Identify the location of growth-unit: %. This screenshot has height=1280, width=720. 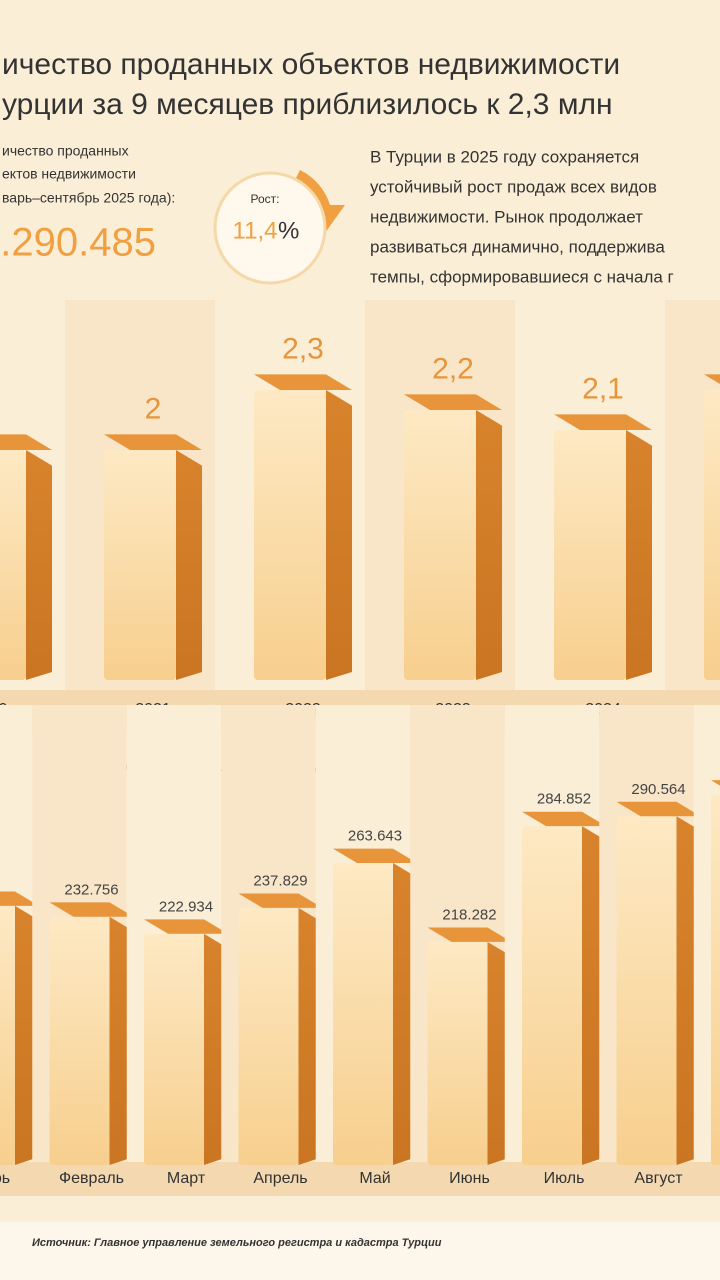
(288, 230).